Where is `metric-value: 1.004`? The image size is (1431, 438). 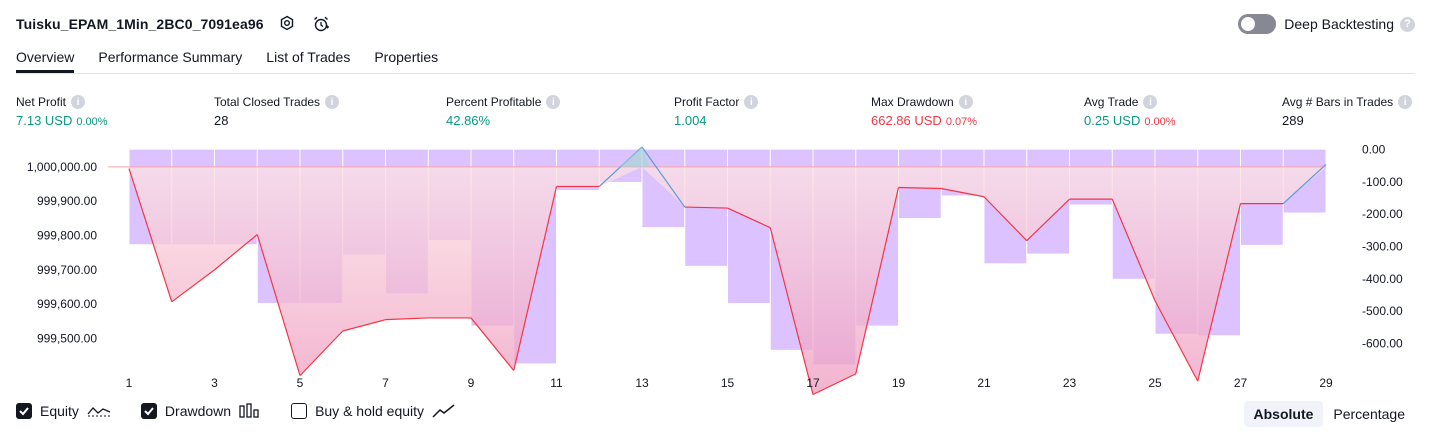
metric-value: 1.004 is located at coordinates (690, 120).